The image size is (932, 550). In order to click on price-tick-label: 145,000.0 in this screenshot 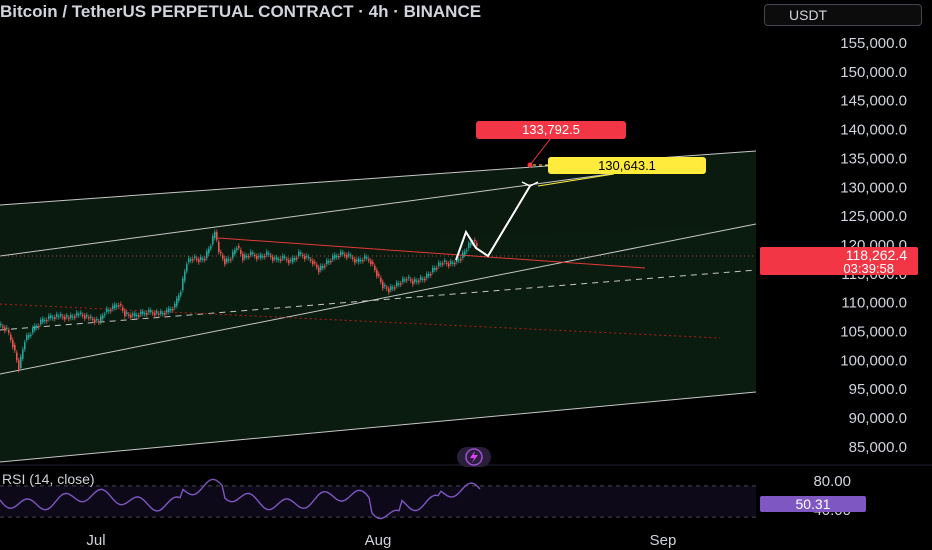, I will do `click(873, 101)`.